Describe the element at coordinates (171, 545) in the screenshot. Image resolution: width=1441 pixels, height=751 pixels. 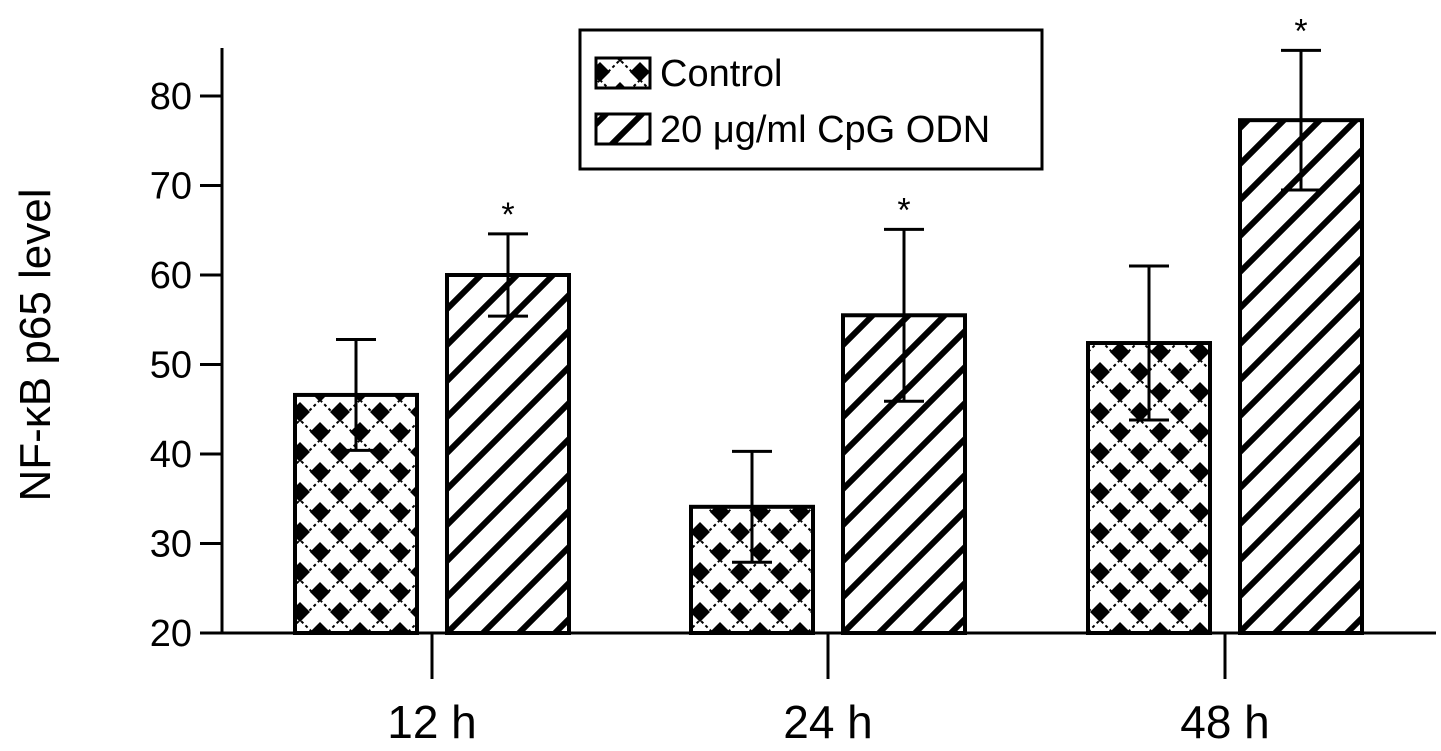
I see `y-tick-label: 30` at that location.